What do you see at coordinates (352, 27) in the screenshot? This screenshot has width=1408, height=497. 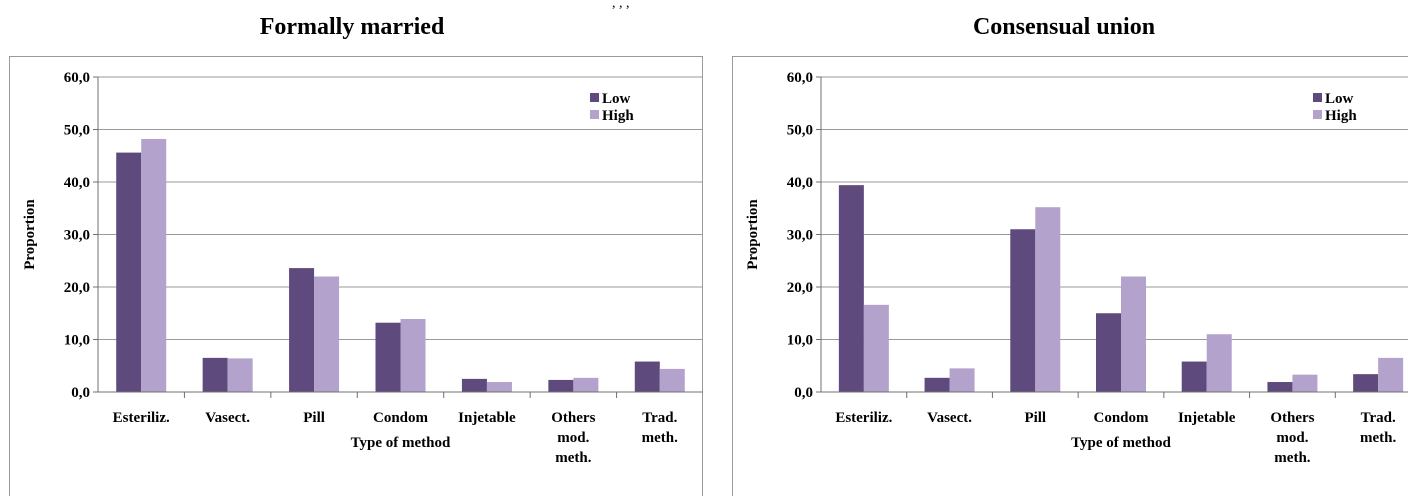 I see `chart-title: Formally married` at bounding box center [352, 27].